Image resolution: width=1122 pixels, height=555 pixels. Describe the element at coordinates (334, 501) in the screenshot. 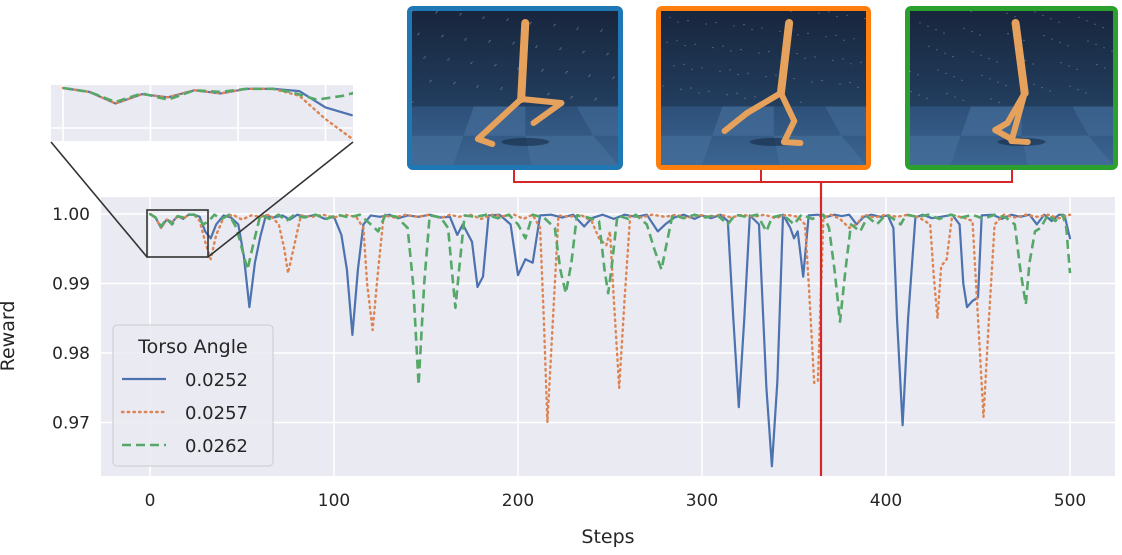

I see `x-tick-label: 100` at that location.